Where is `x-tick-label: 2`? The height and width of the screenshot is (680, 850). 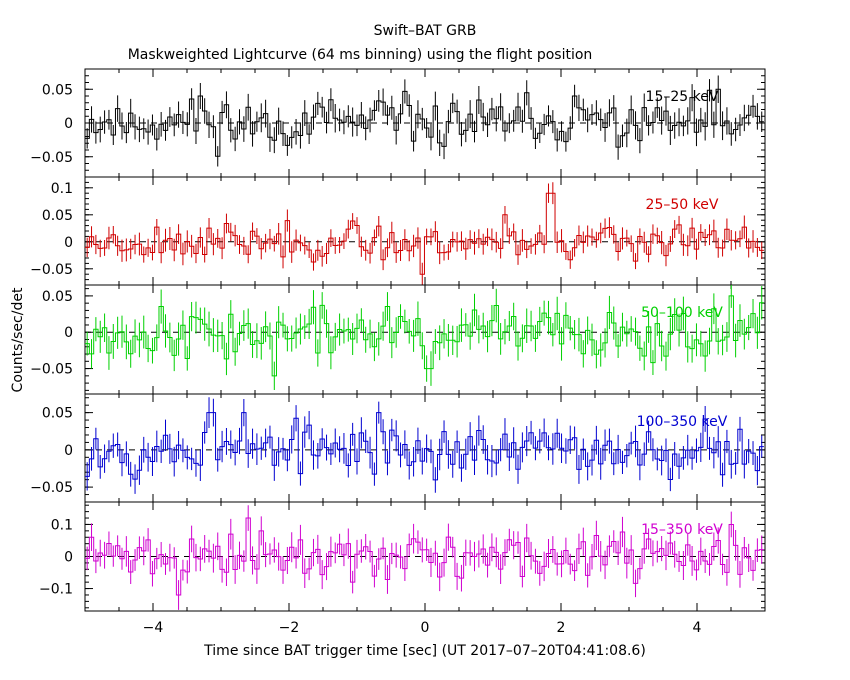
x-tick-label: 2 is located at coordinates (561, 628).